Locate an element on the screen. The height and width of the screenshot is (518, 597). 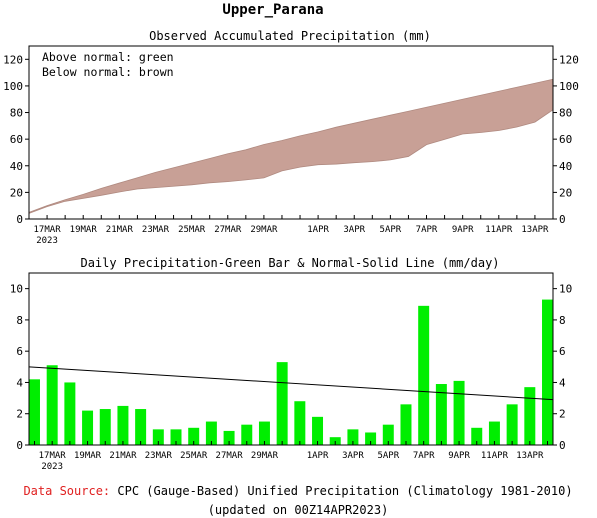
top-ytick-label-left: 100 is located at coordinates (13, 86).